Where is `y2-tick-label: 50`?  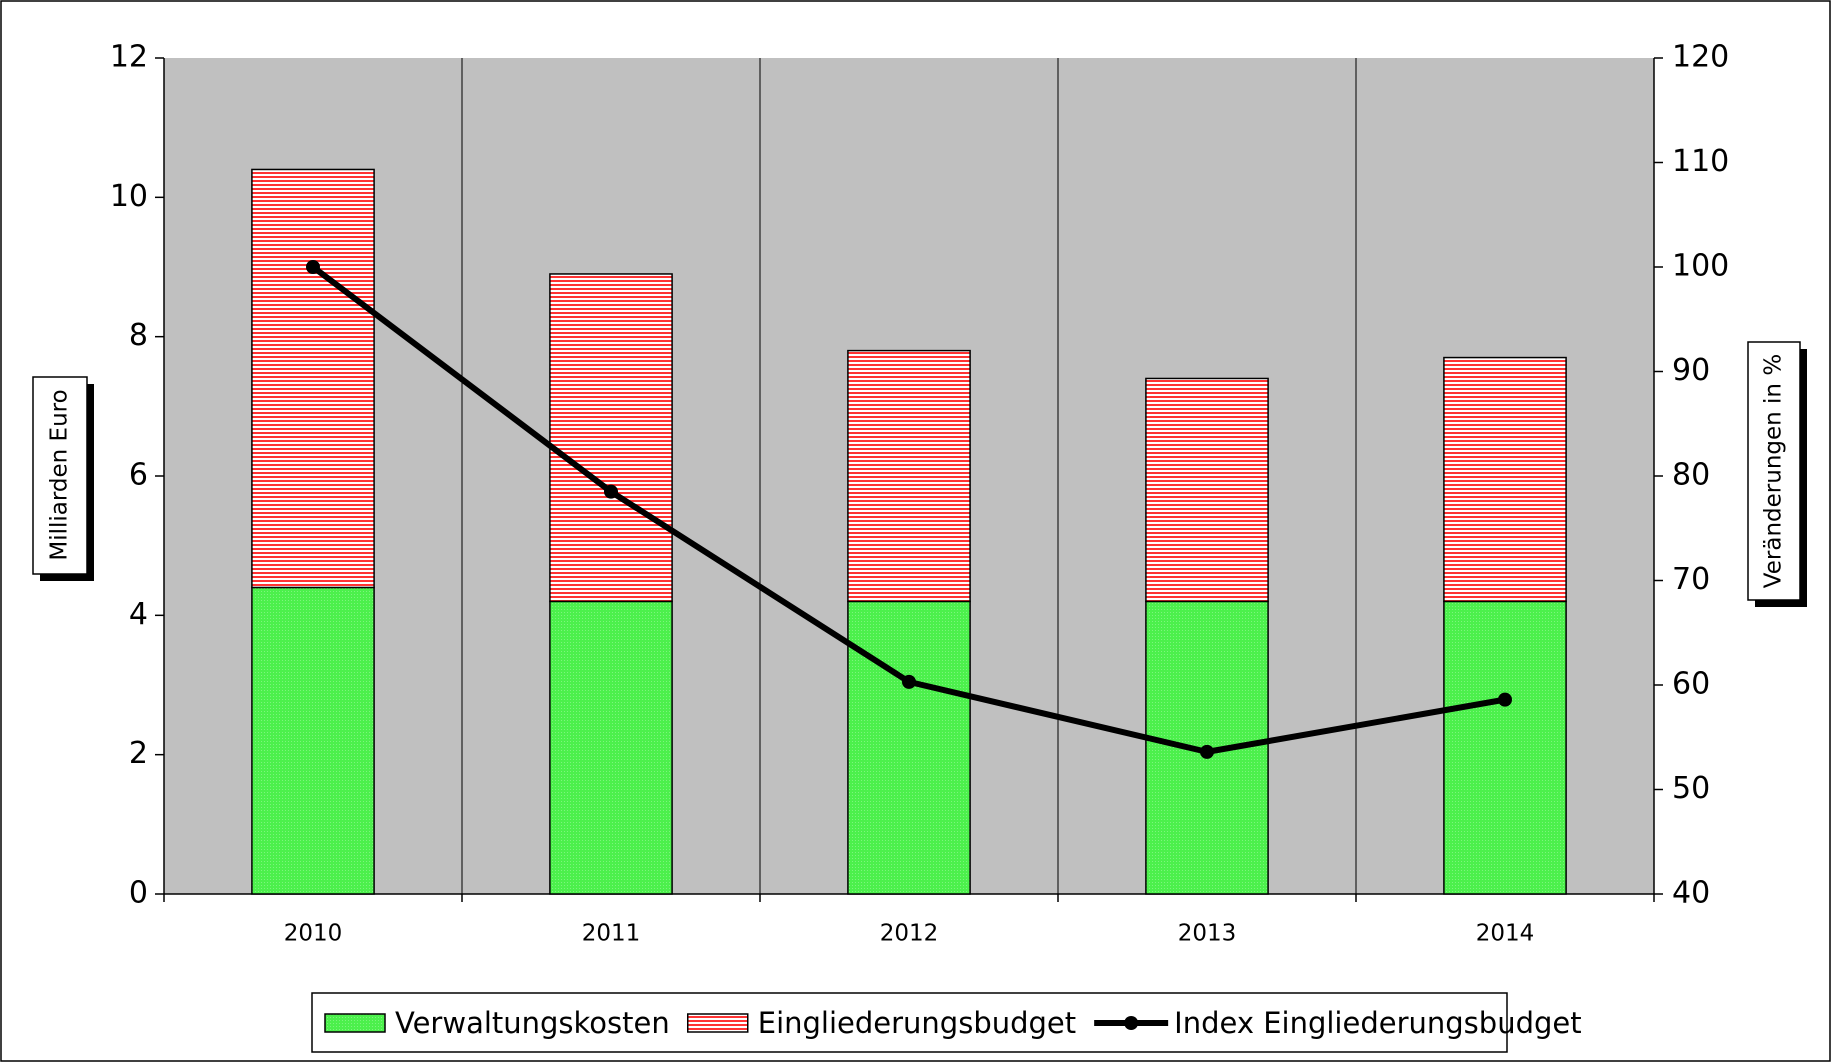
y2-tick-label: 50 is located at coordinates (1691, 788).